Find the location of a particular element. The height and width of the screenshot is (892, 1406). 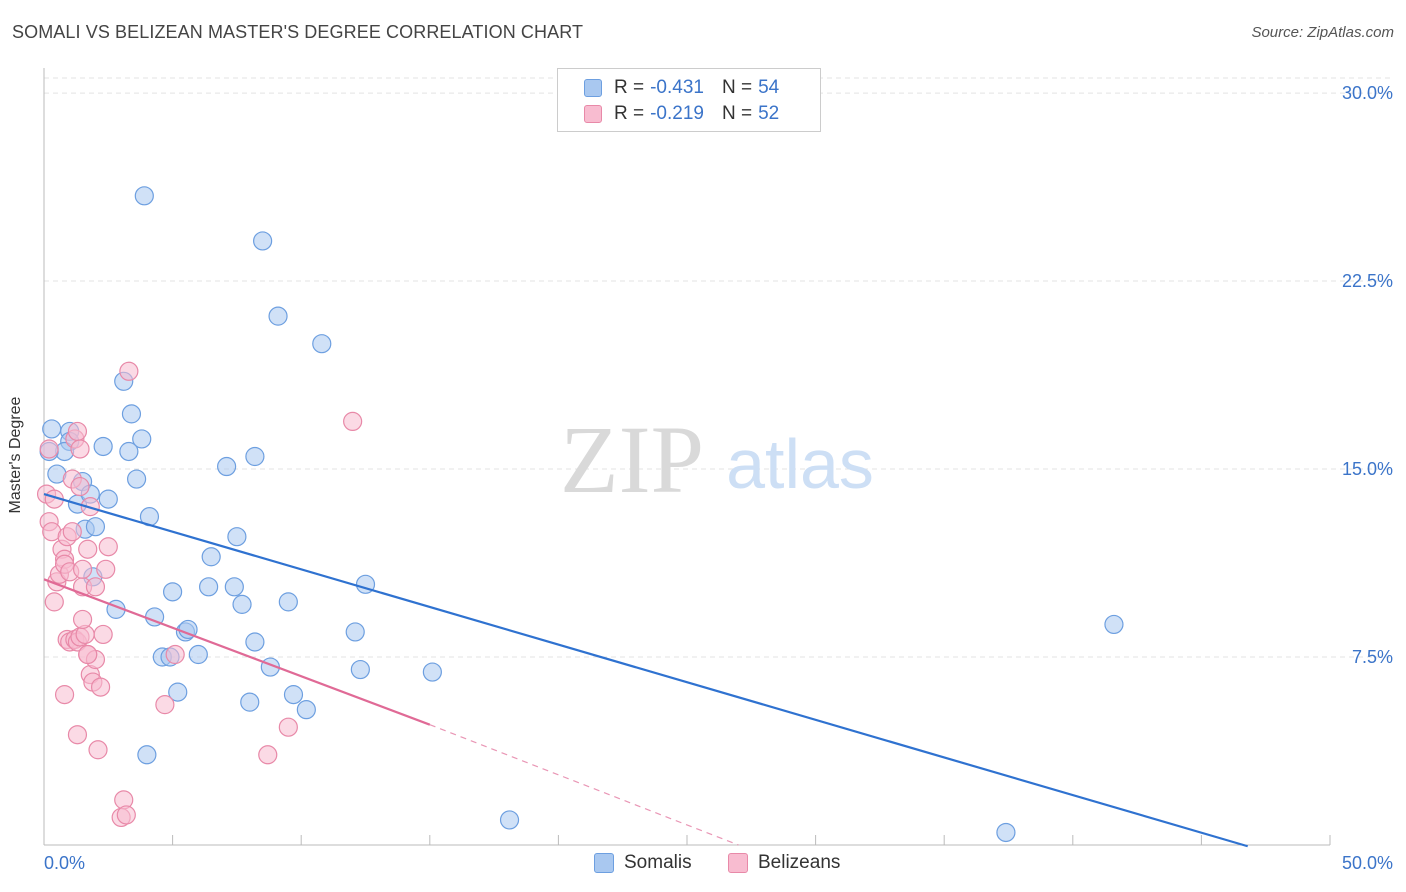

stats-legend: R = -0.431 N = 54 R = -0.219 N = 52 is located at coordinates (689, 100).